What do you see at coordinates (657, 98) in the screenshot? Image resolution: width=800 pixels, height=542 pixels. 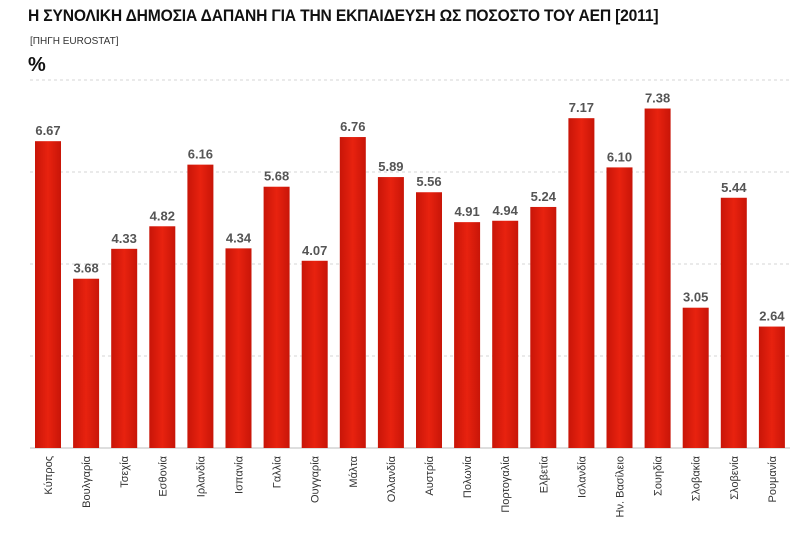 I see `value-label: 7.38` at bounding box center [657, 98].